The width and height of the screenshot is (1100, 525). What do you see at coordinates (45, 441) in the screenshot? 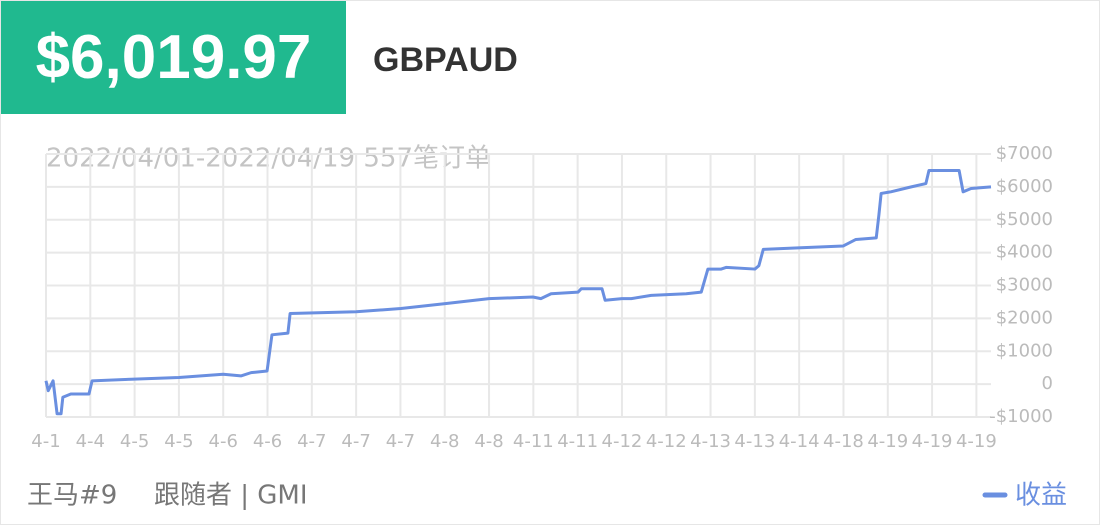
I see `x-tick-label: 4-1` at bounding box center [45, 441].